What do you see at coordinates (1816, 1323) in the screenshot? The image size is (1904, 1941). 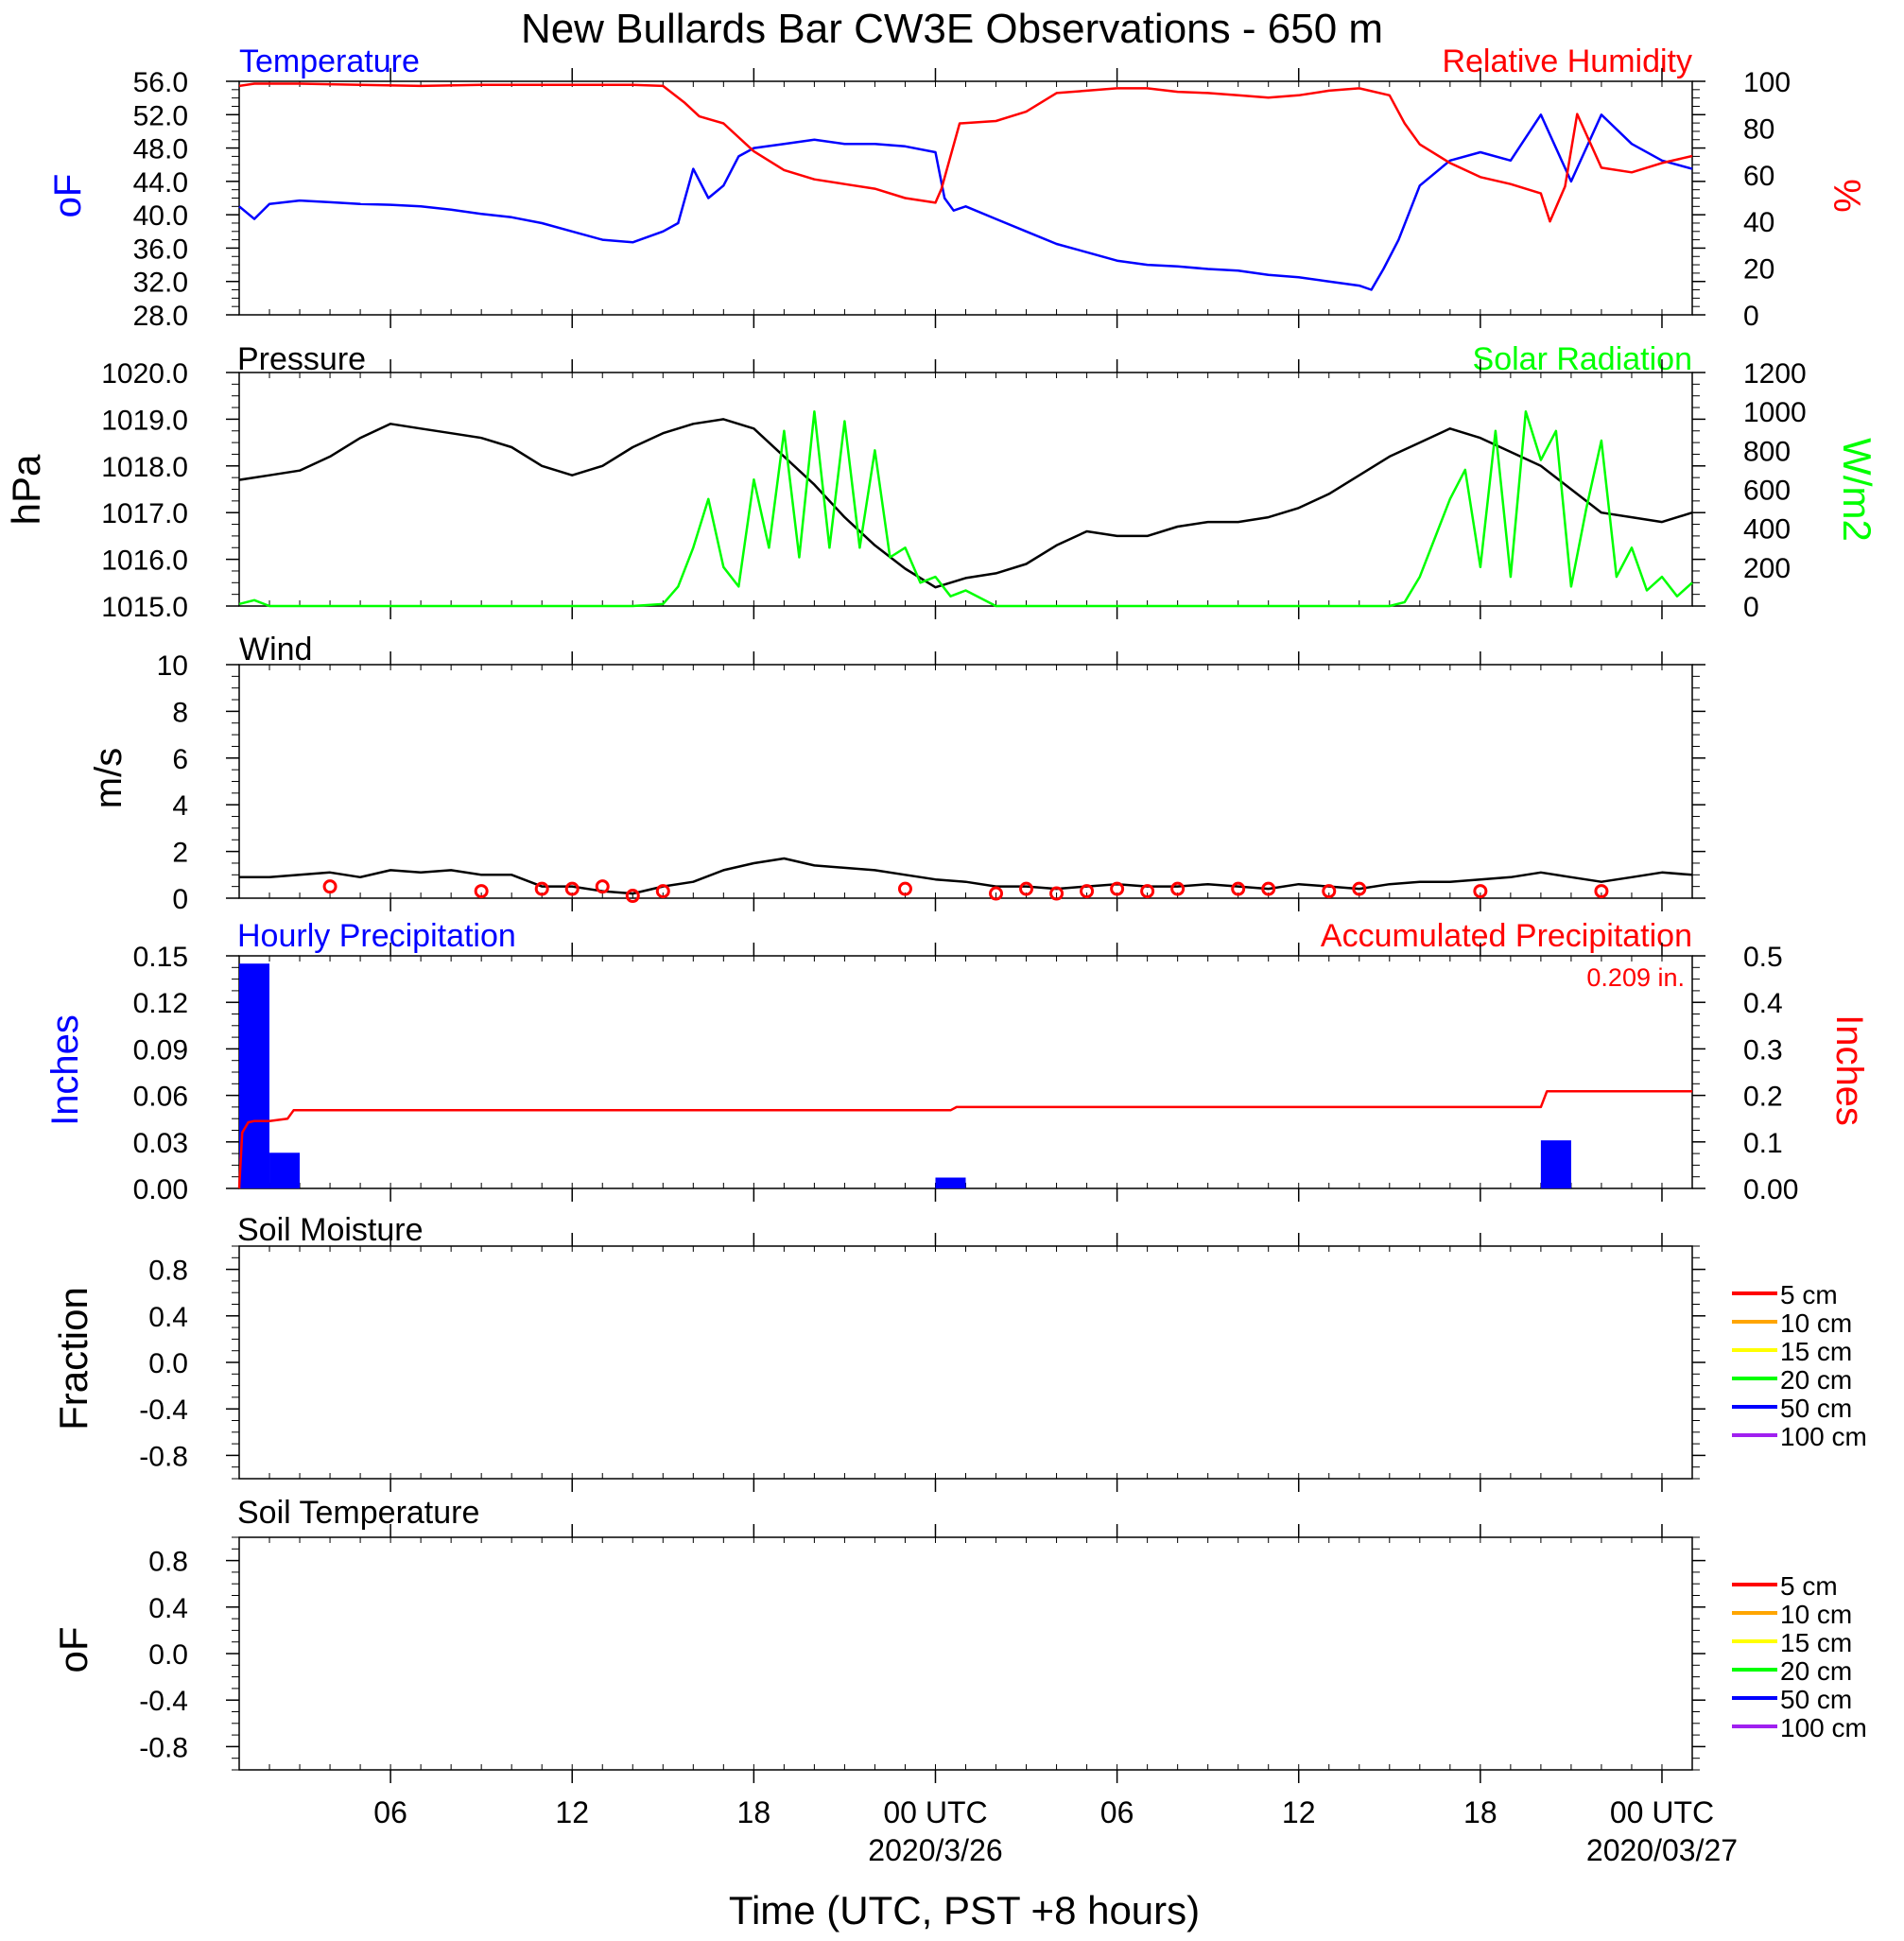 I see `legend-label: 10 cm` at bounding box center [1816, 1323].